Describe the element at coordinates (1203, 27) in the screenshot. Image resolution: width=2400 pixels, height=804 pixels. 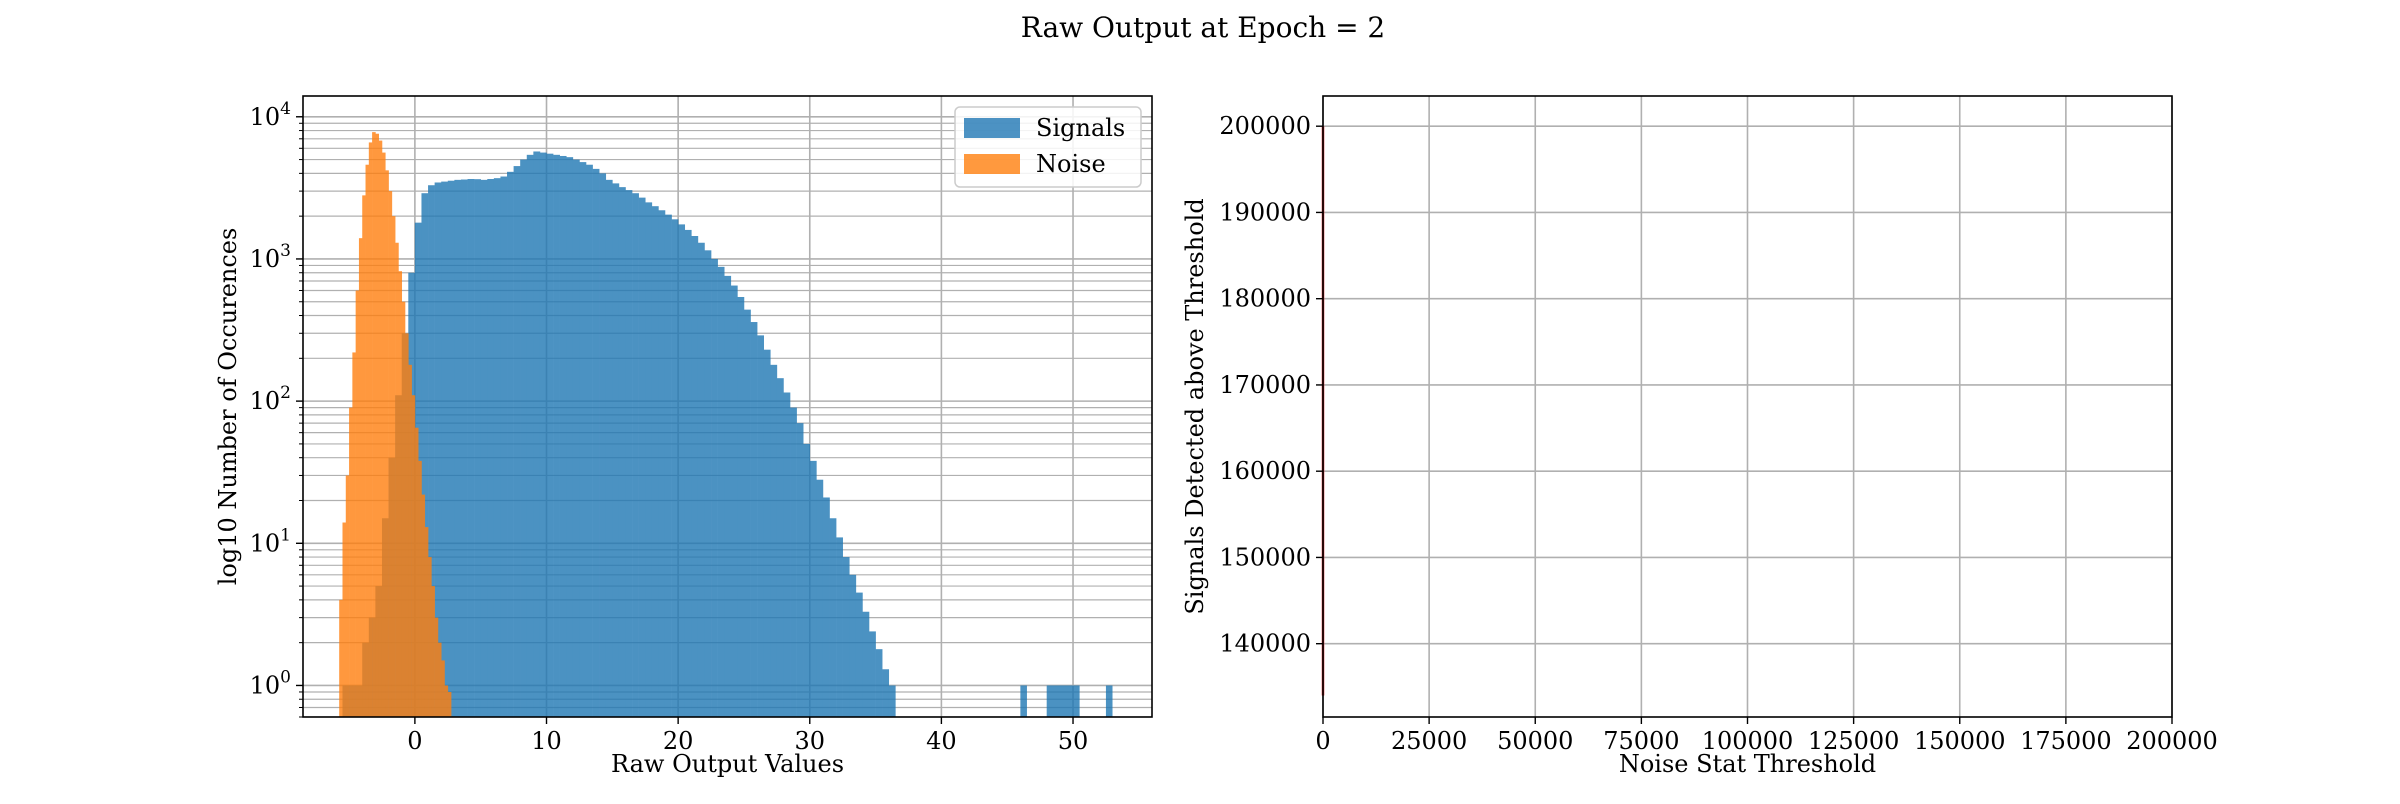
I see `figure-title: Raw Output at Epoch = 2` at that location.